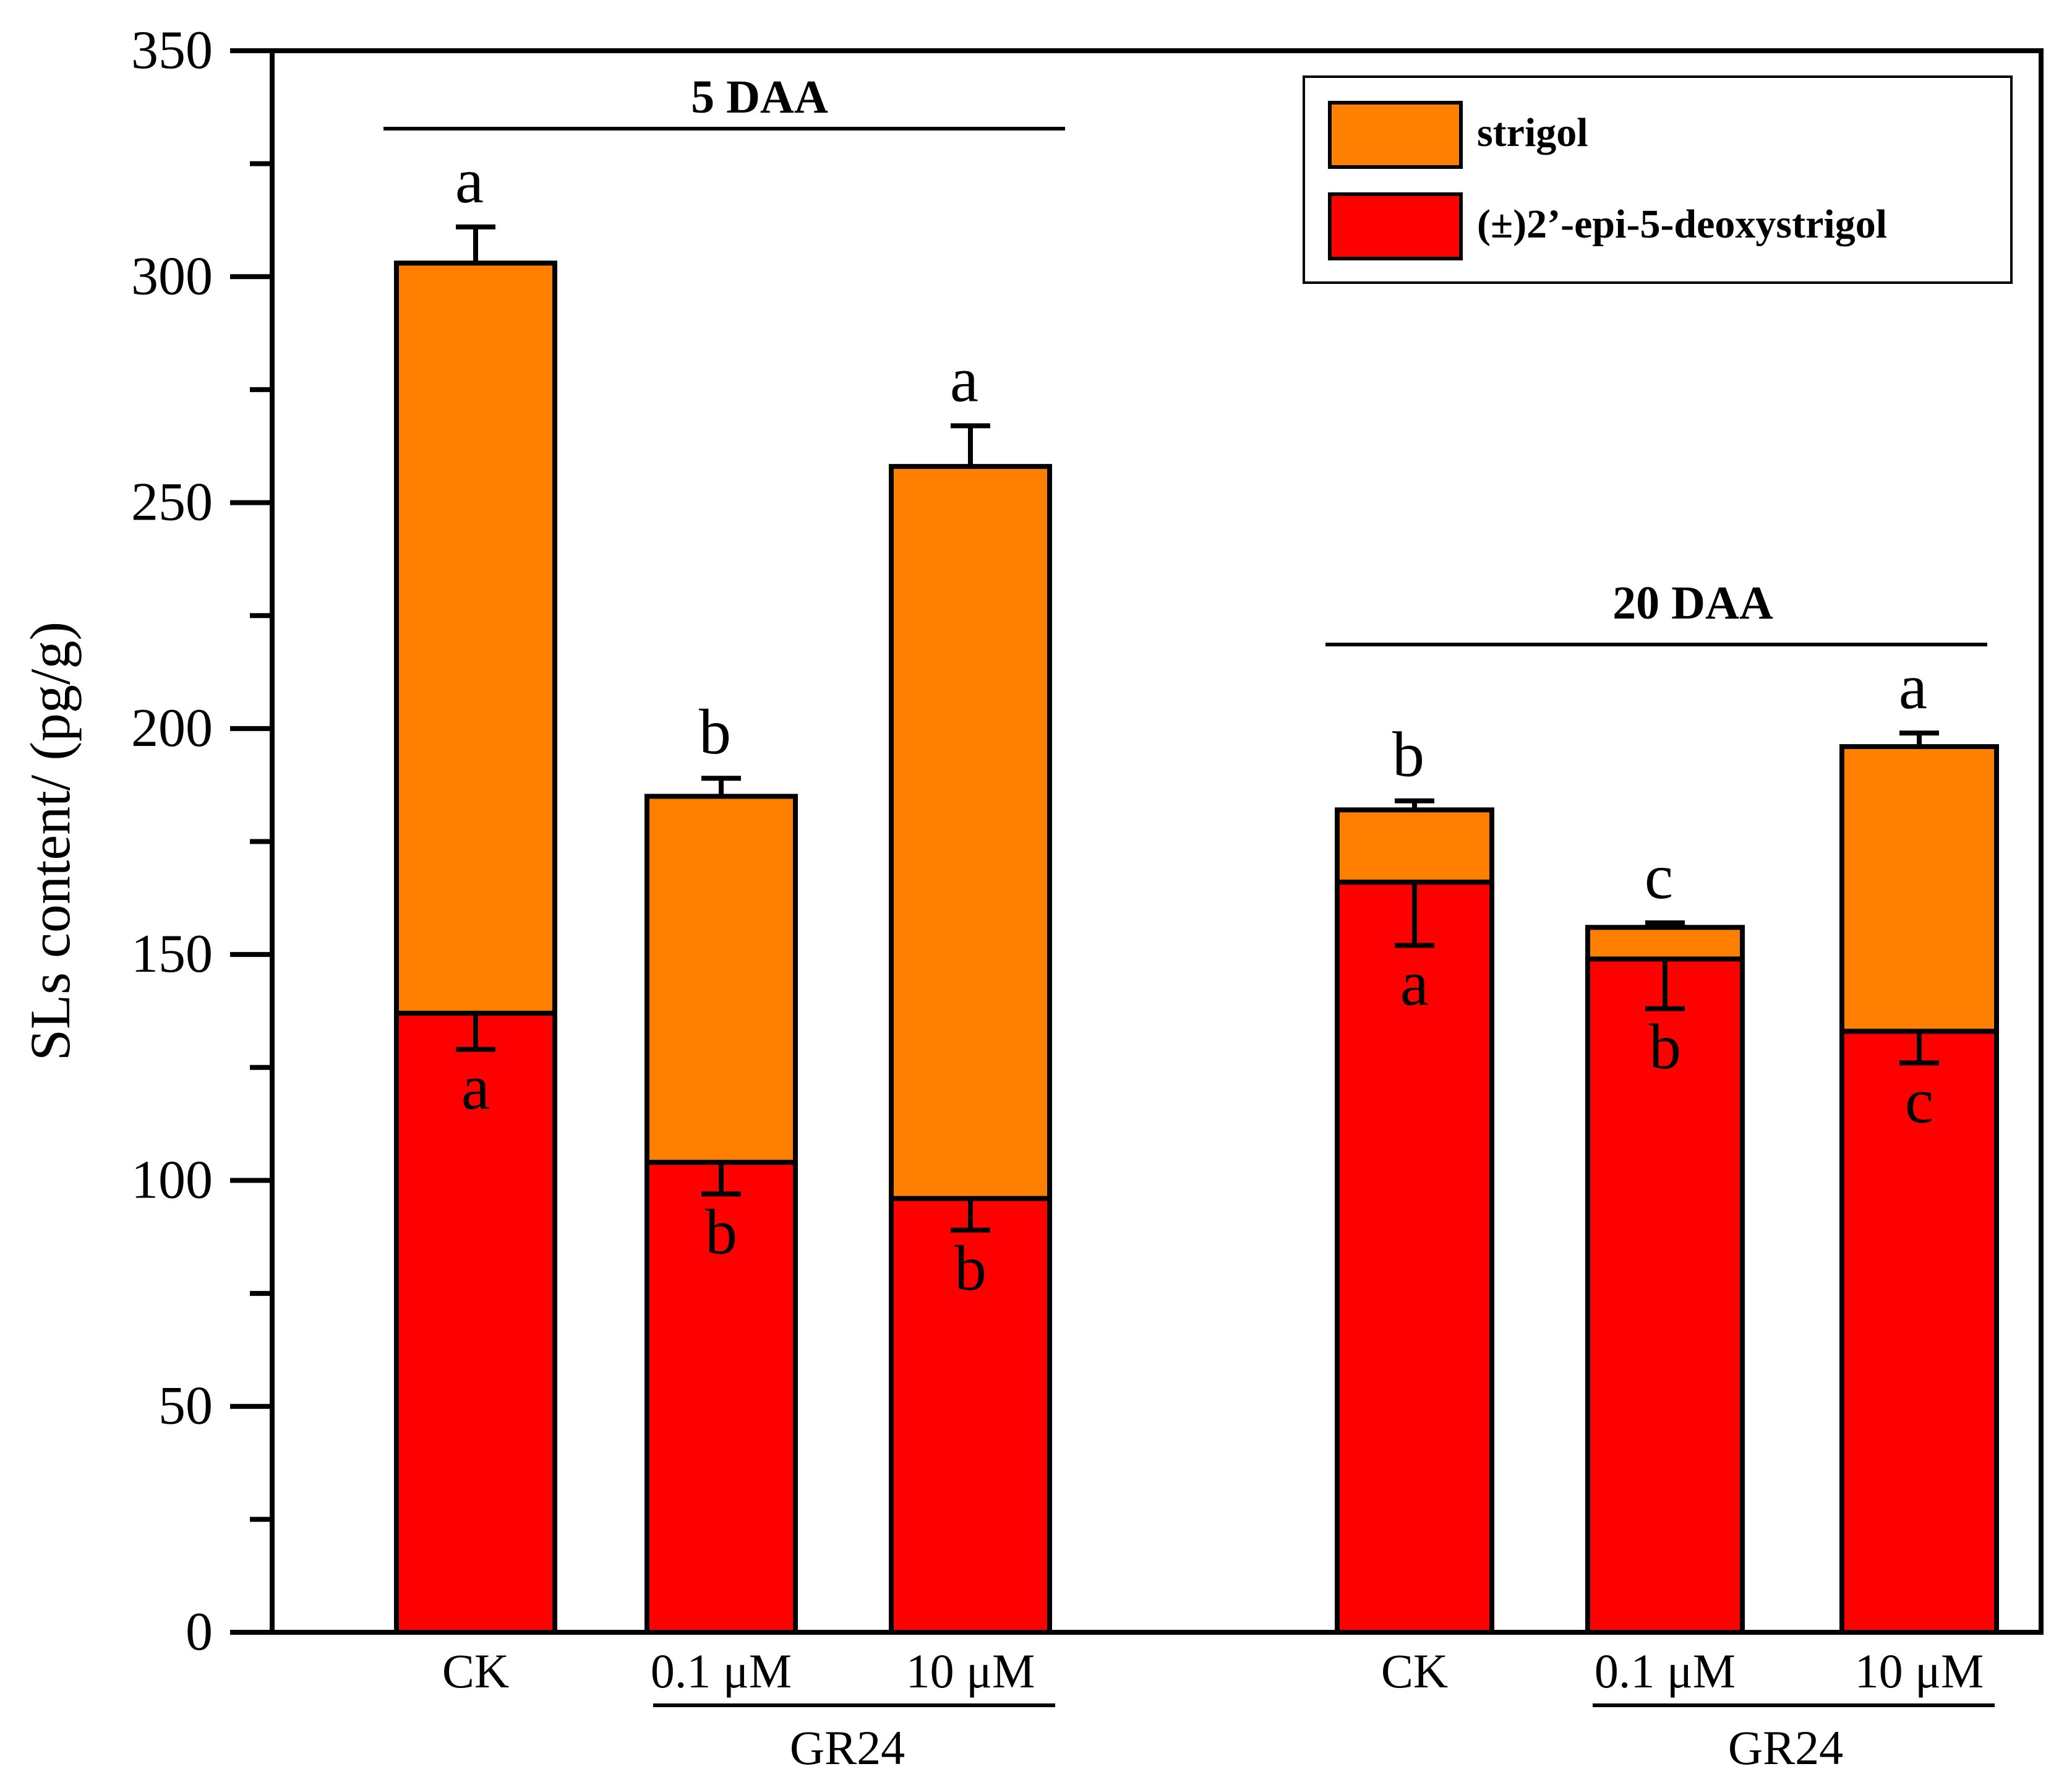 The width and height of the screenshot is (2072, 1782). What do you see at coordinates (1682, 224) in the screenshot?
I see `legend-label-epi-deoxystrigol: (±)2’-epi-5-deoxystrigol` at bounding box center [1682, 224].